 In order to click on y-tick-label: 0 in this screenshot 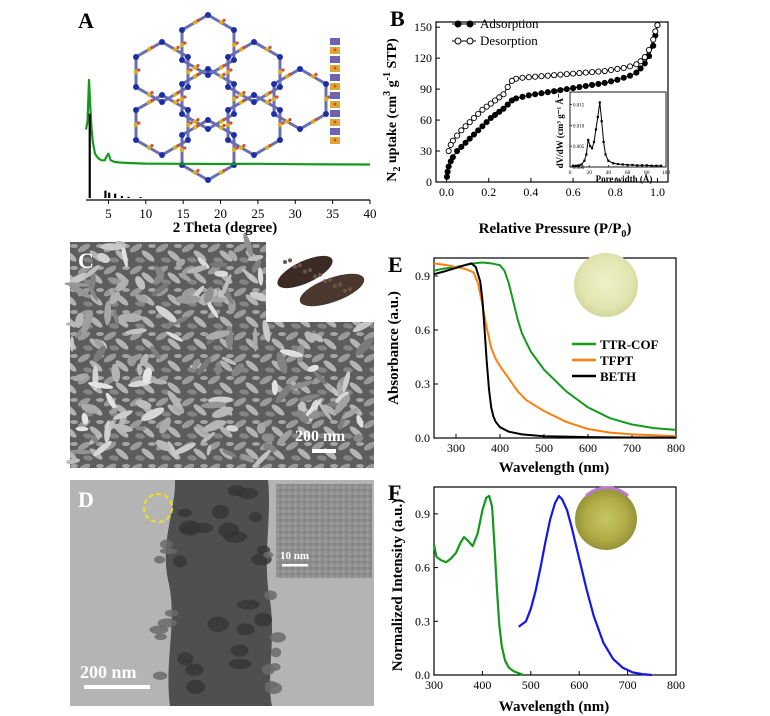, I will do `click(429, 182)`.